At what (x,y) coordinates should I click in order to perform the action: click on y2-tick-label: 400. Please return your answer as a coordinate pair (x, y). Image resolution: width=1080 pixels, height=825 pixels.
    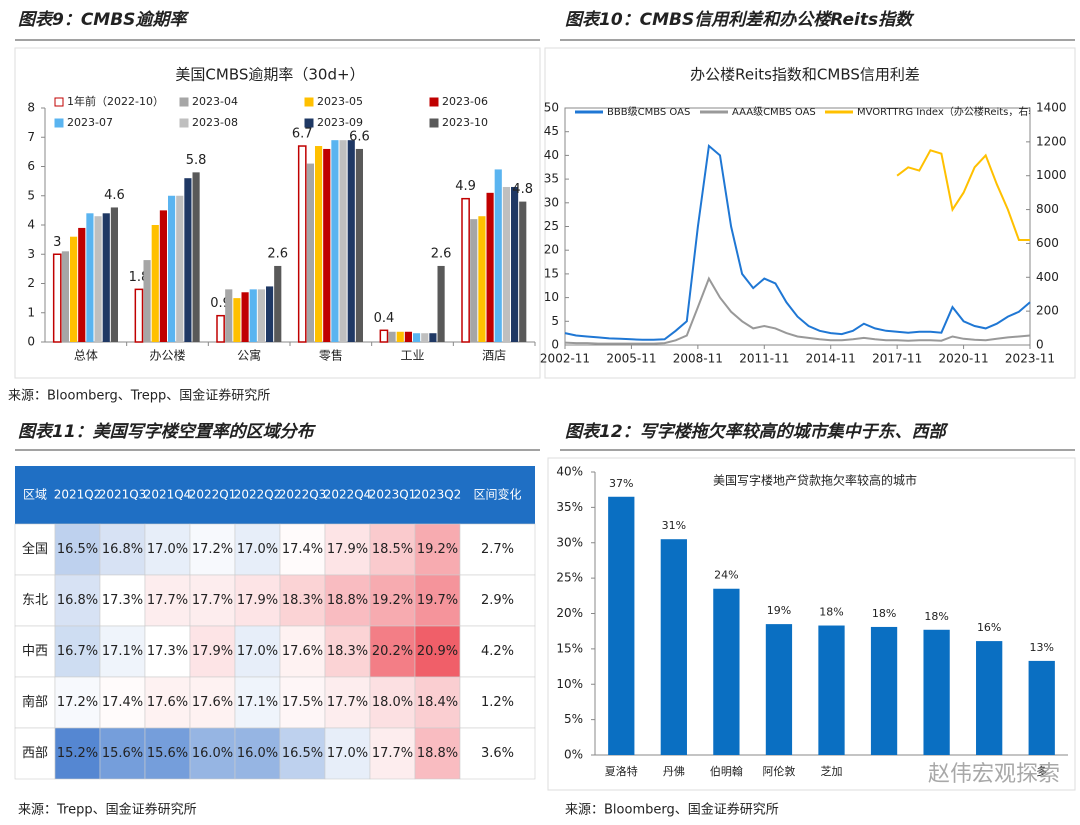
    Looking at the image, I should click on (1047, 277).